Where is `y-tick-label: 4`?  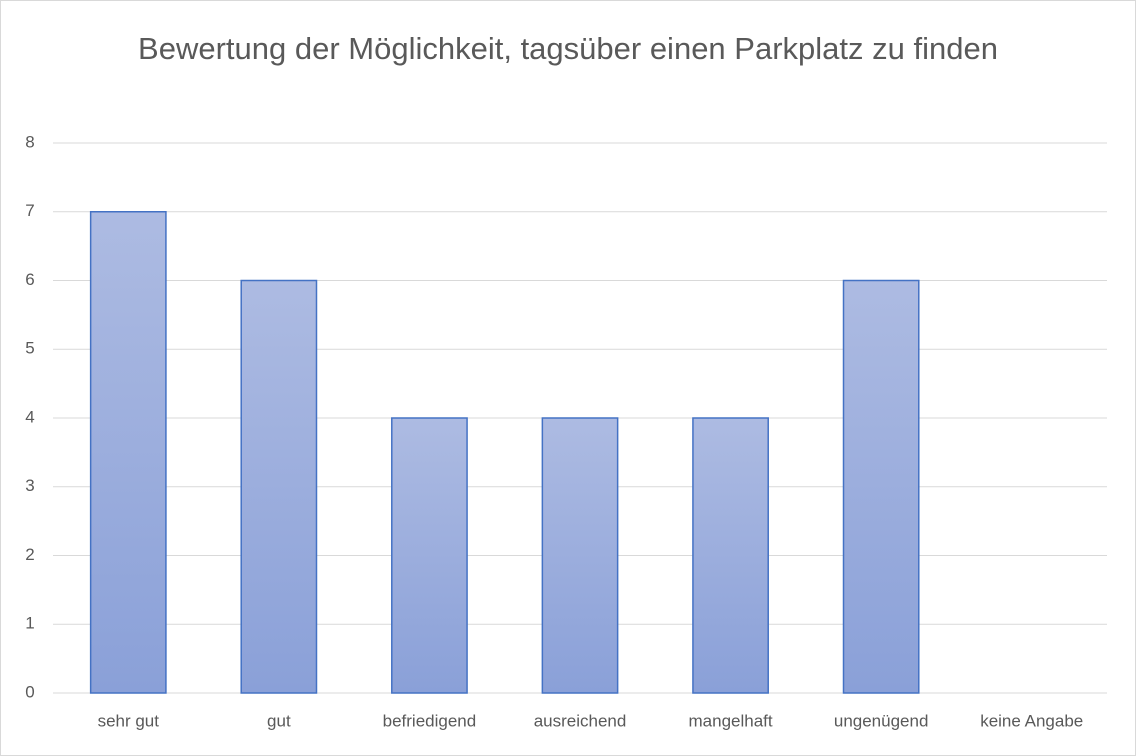
y-tick-label: 4 is located at coordinates (29, 416).